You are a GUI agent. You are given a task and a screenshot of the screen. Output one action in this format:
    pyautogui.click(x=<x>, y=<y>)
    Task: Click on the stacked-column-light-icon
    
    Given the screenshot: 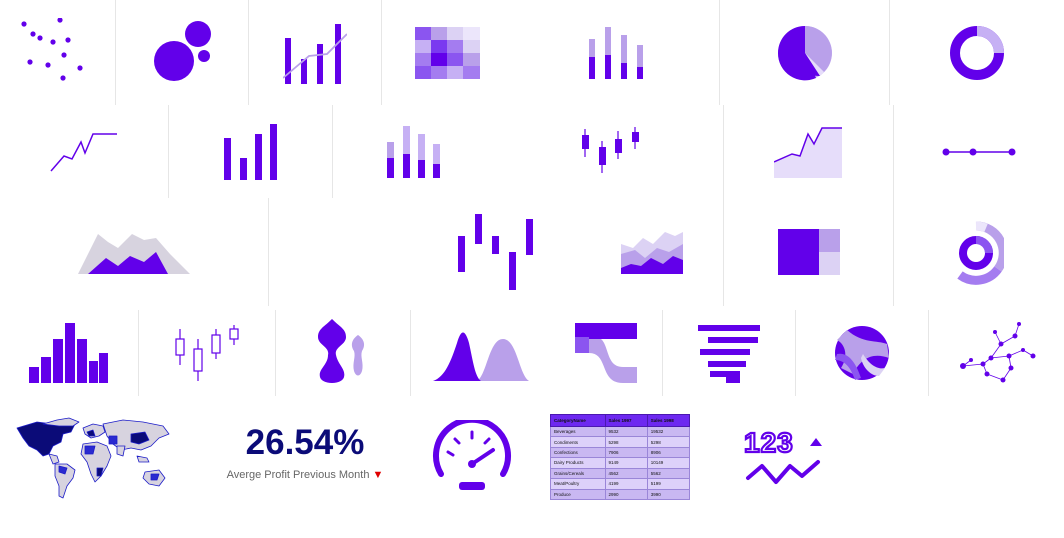 What is the action you would take?
    pyautogui.click(x=413, y=151)
    